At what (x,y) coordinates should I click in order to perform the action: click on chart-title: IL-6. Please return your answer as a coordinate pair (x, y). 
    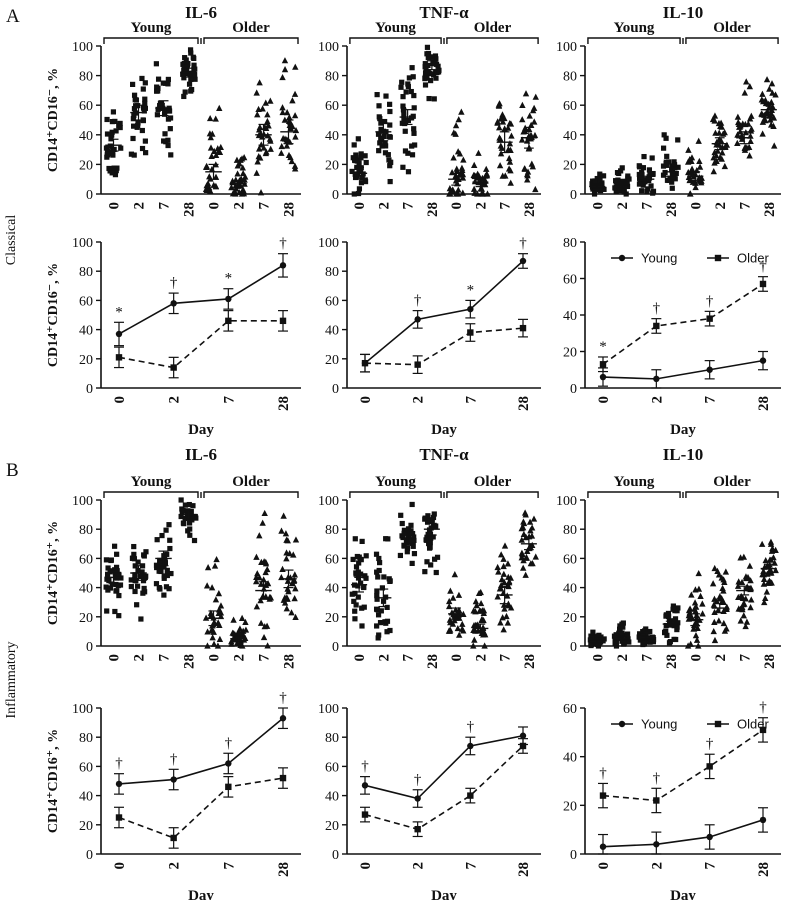
    Looking at the image, I should click on (201, 454).